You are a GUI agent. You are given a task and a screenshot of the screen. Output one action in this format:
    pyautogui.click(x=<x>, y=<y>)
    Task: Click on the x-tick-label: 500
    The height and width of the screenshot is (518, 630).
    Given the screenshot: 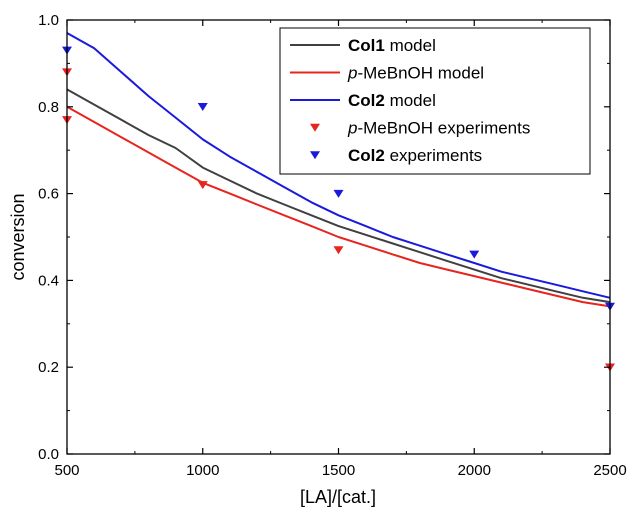 What is the action you would take?
    pyautogui.click(x=66, y=470)
    